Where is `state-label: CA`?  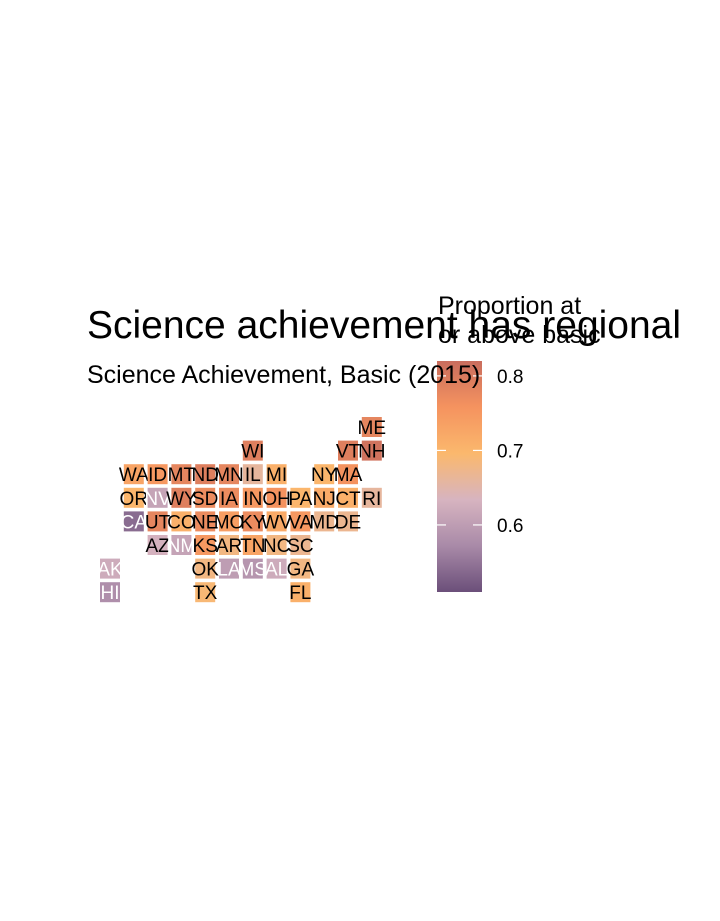 state-label: CA is located at coordinates (134, 522).